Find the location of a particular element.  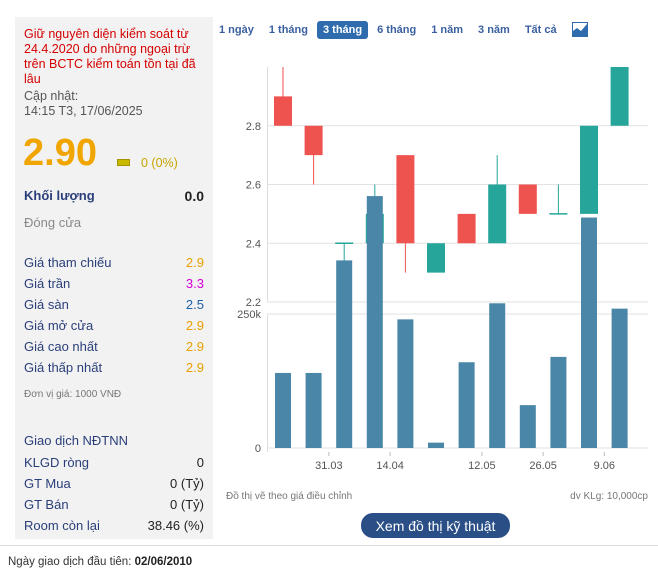

foreign-label: GT Mua is located at coordinates (47, 483).